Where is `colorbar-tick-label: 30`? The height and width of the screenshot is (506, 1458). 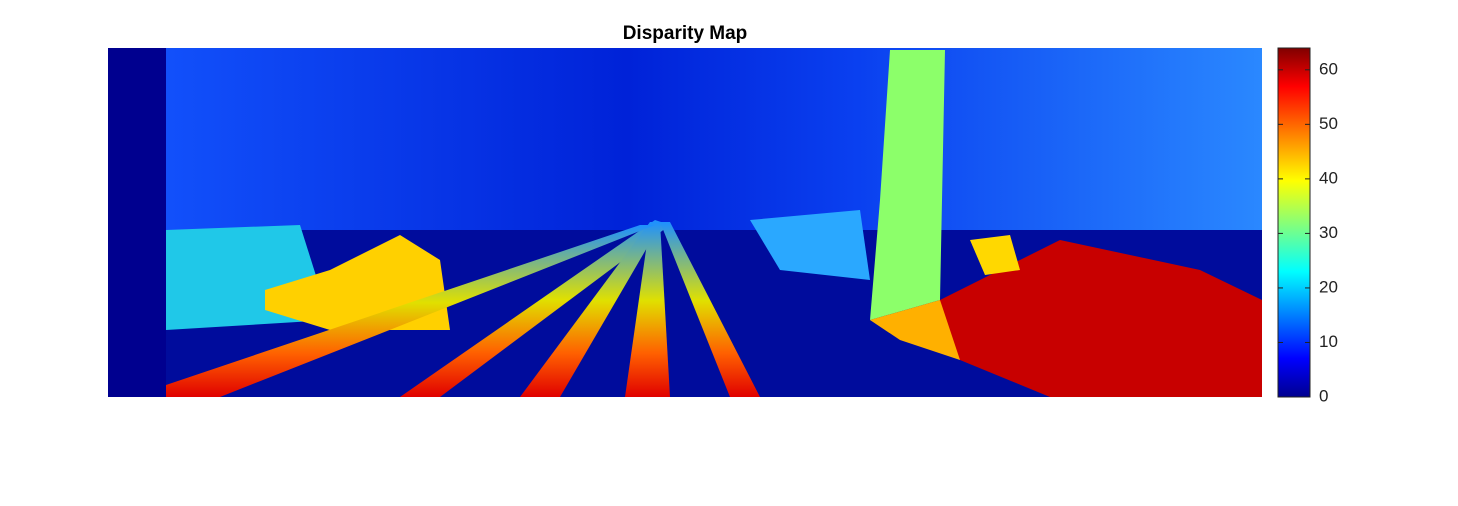
colorbar-tick-label: 30 is located at coordinates (1328, 232).